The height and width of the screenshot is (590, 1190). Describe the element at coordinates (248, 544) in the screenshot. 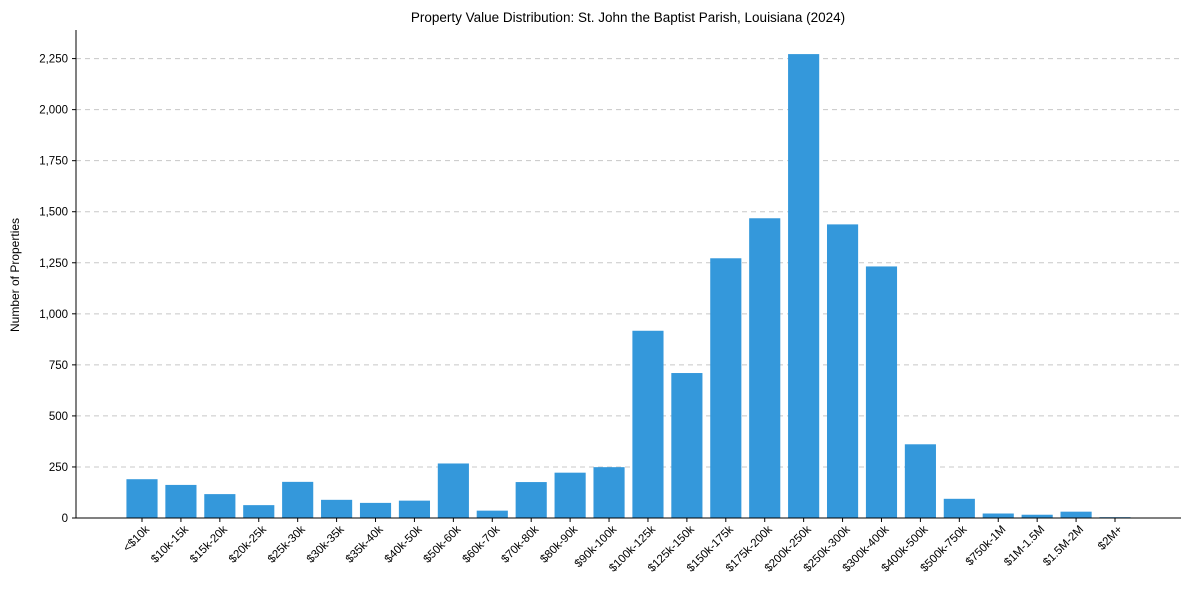

I see `x-tick-label: $20k-25k` at that location.